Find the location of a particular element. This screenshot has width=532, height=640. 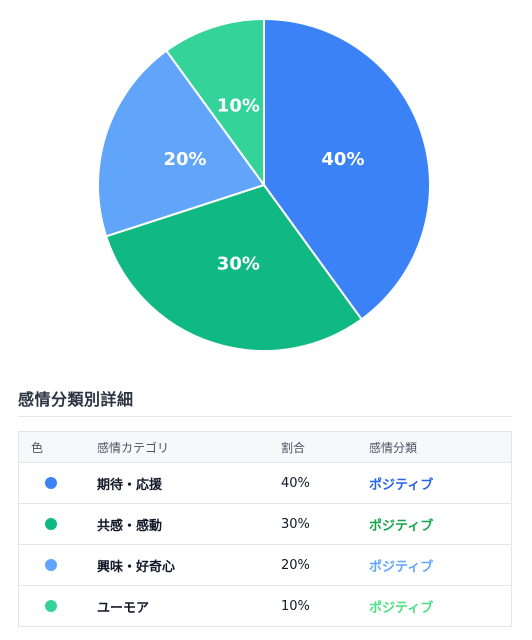

header-color: 色 is located at coordinates (57, 447).